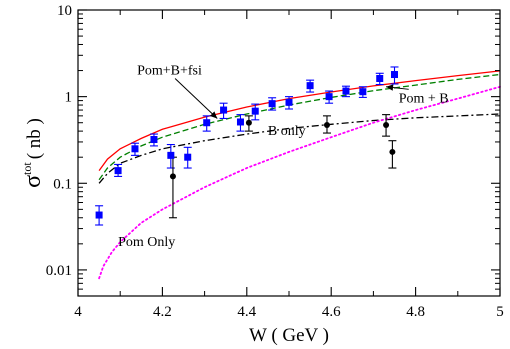 This screenshot has height=349, width=510. Describe the element at coordinates (415, 312) in the screenshot. I see `x-tick-label: 4.8` at that location.